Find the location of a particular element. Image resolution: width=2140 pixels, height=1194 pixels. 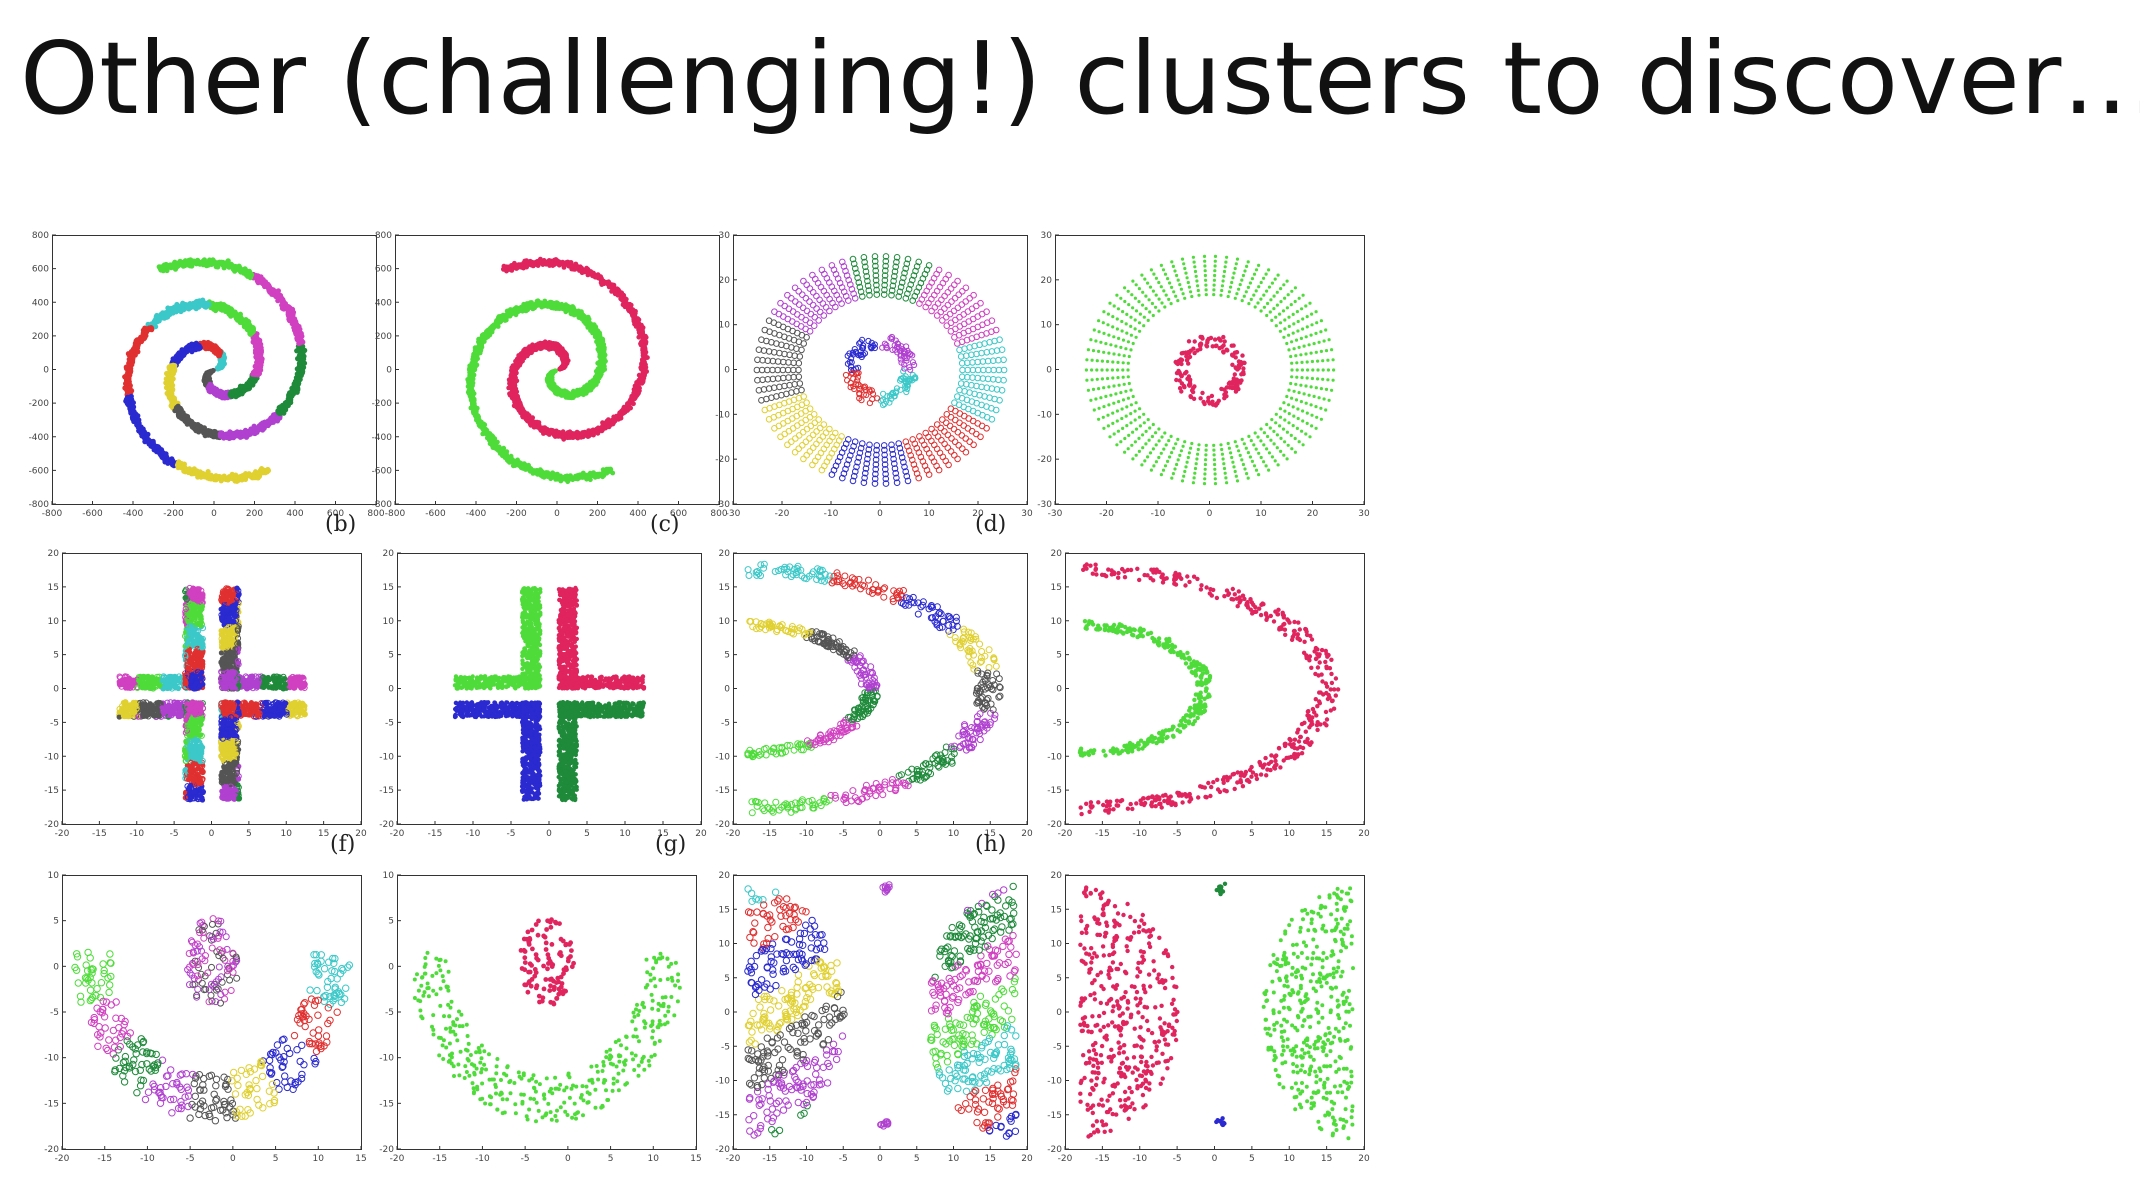

scatter-plot-arcs-two: -20 -15 -10 -5 0 5 10 15 20 20 15 10 5 0 -5 -10 -15 -20 is located at coordinates (1208, 694).